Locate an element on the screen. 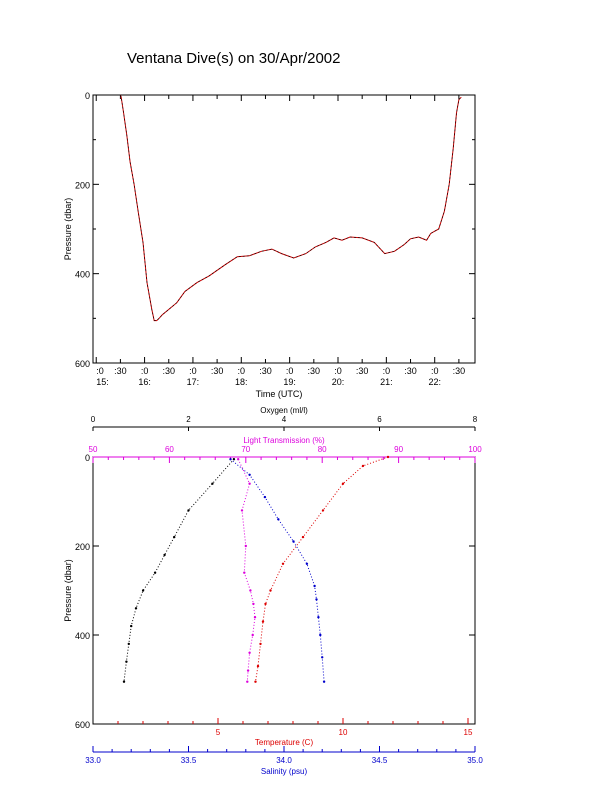 The width and height of the screenshot is (612, 785). light-tick-label: 80 is located at coordinates (322, 449).